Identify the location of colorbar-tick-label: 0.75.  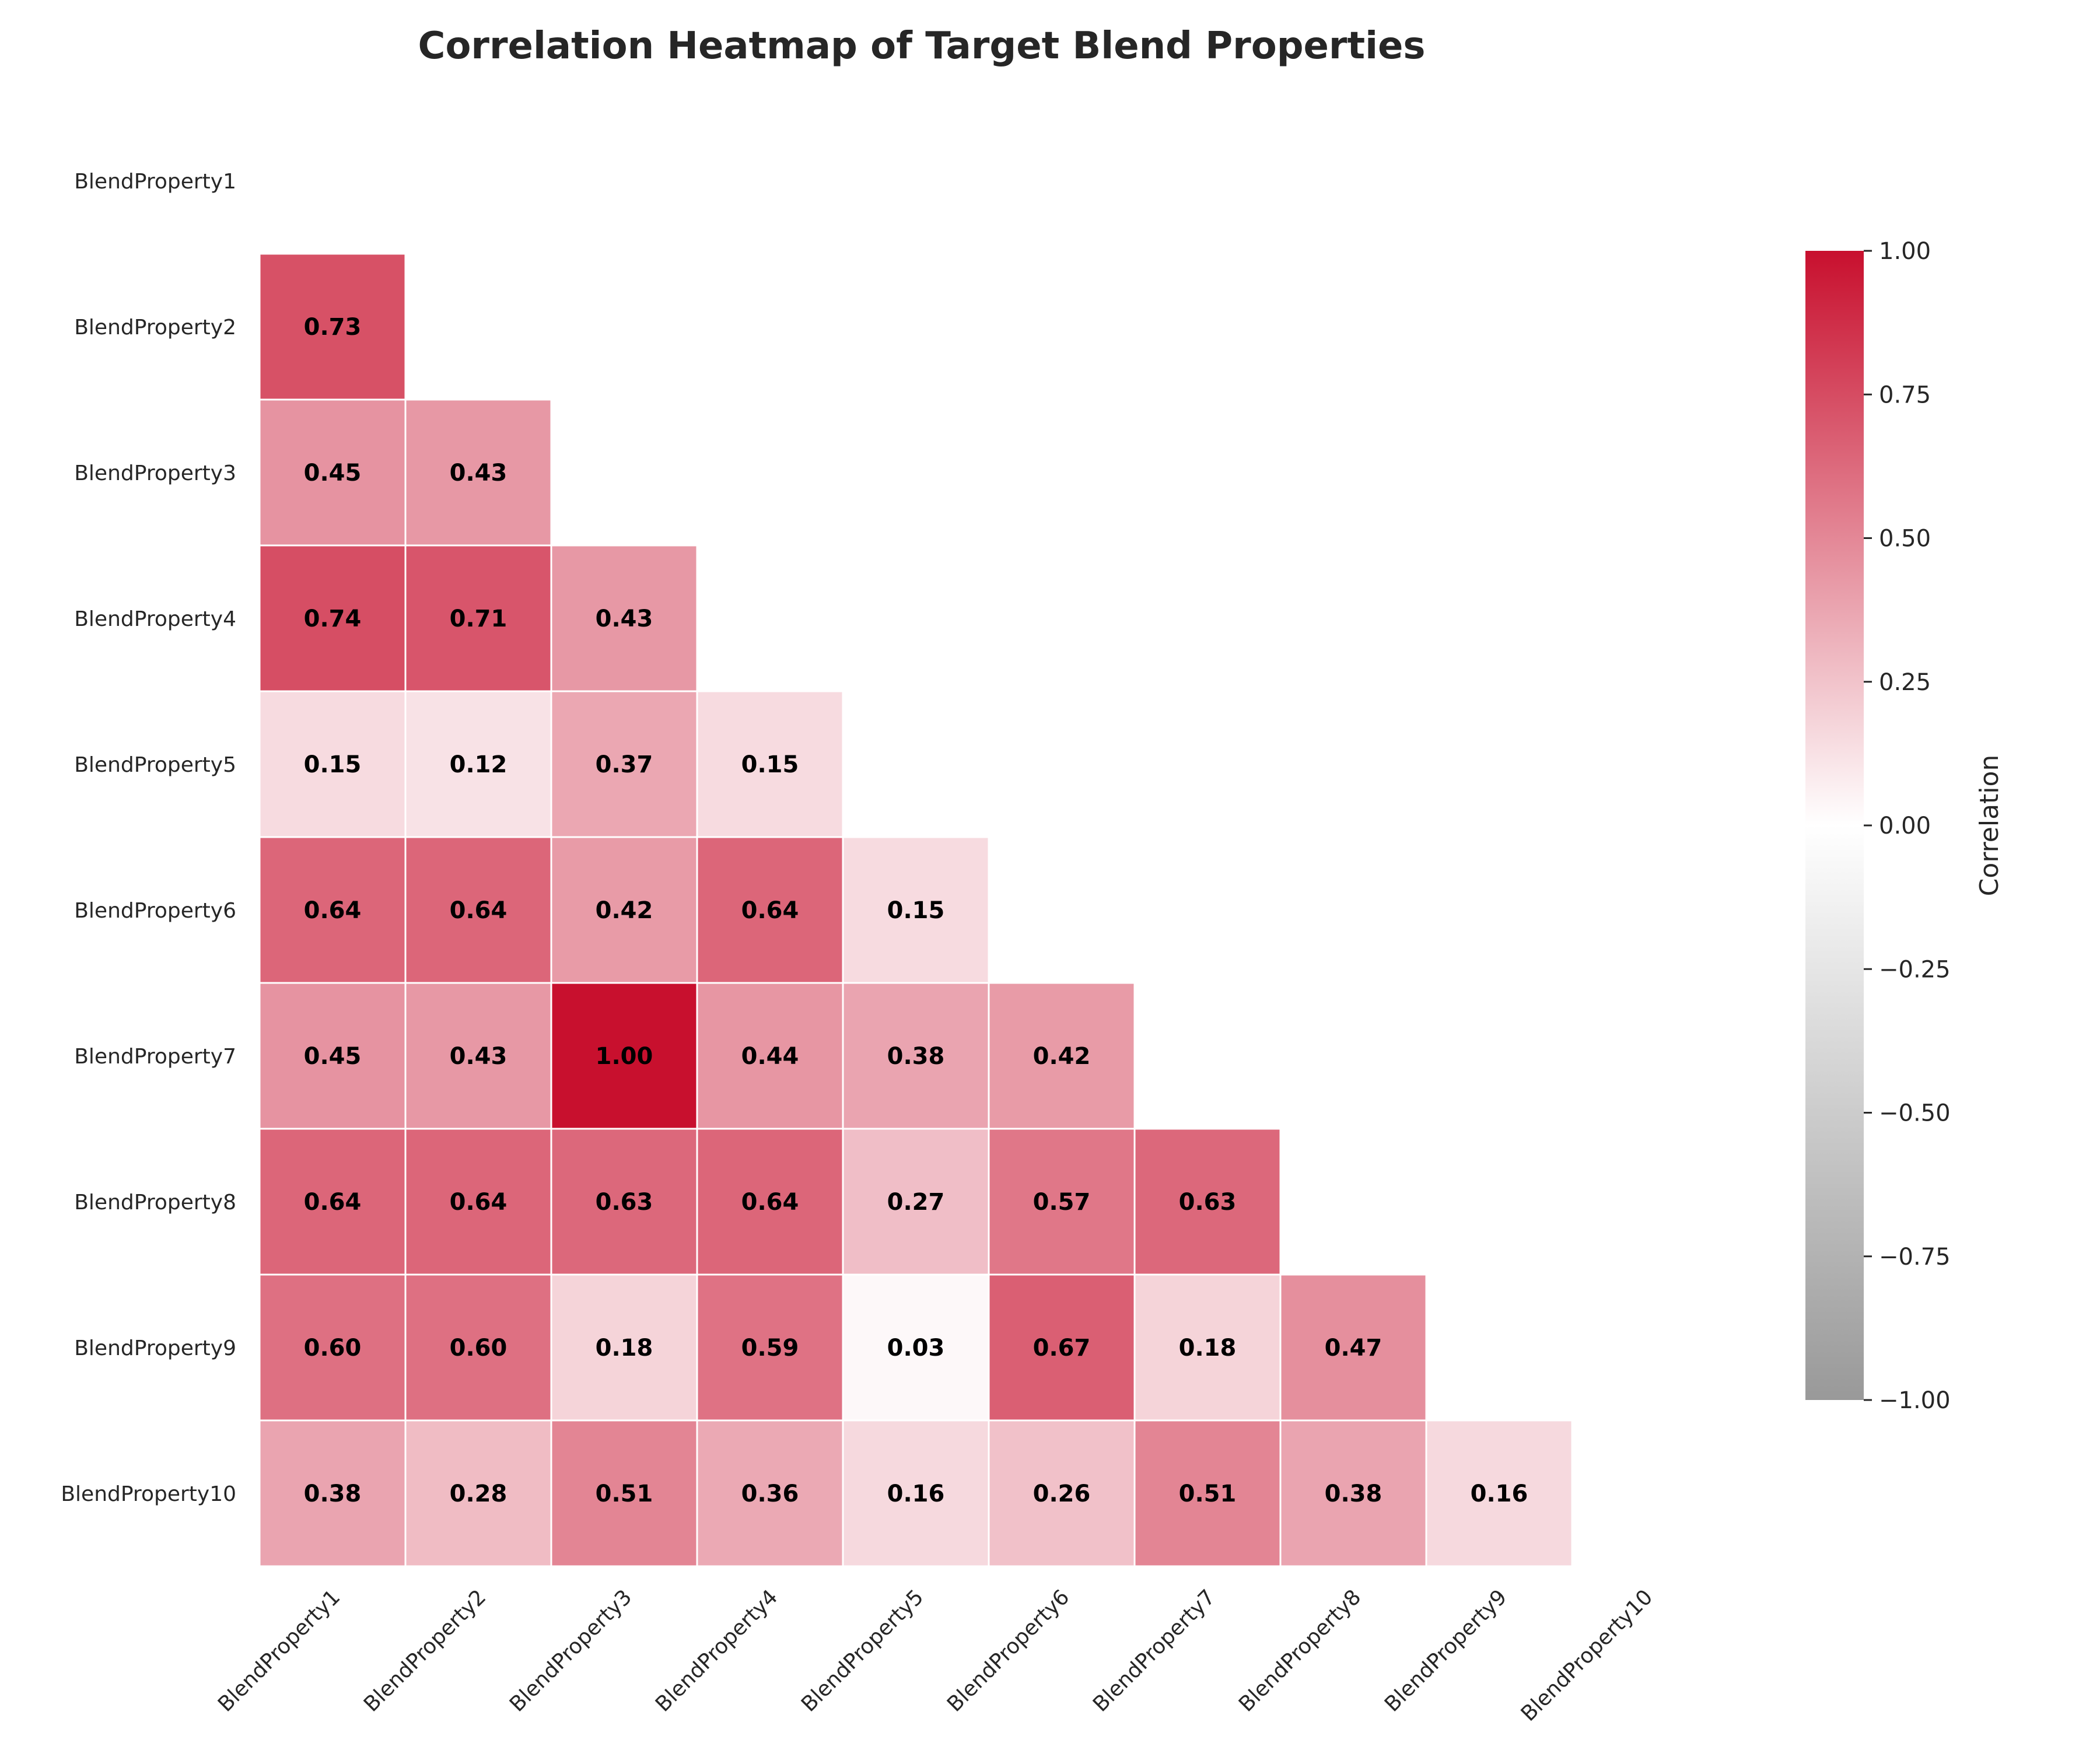
(1905, 395).